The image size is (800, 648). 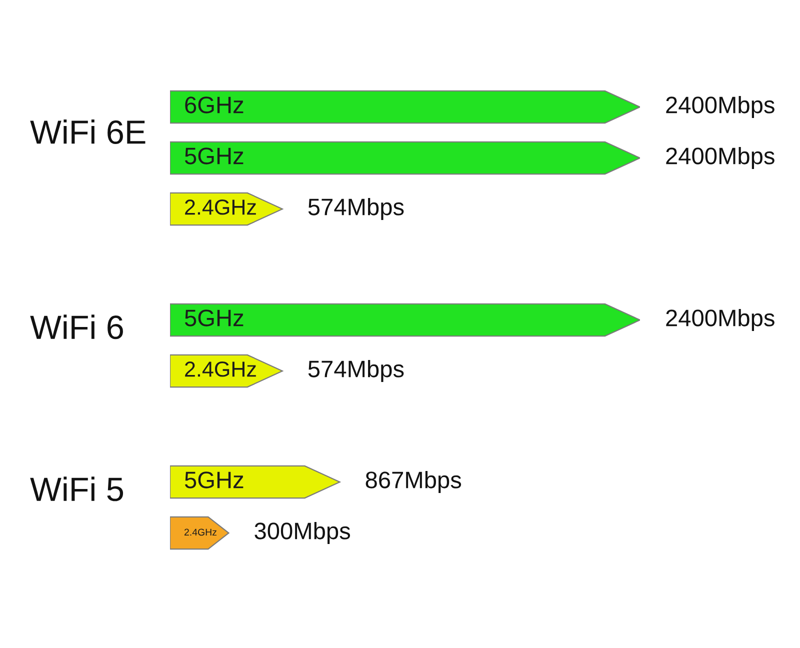 What do you see at coordinates (414, 482) in the screenshot?
I see `data-label: 867Mbps` at bounding box center [414, 482].